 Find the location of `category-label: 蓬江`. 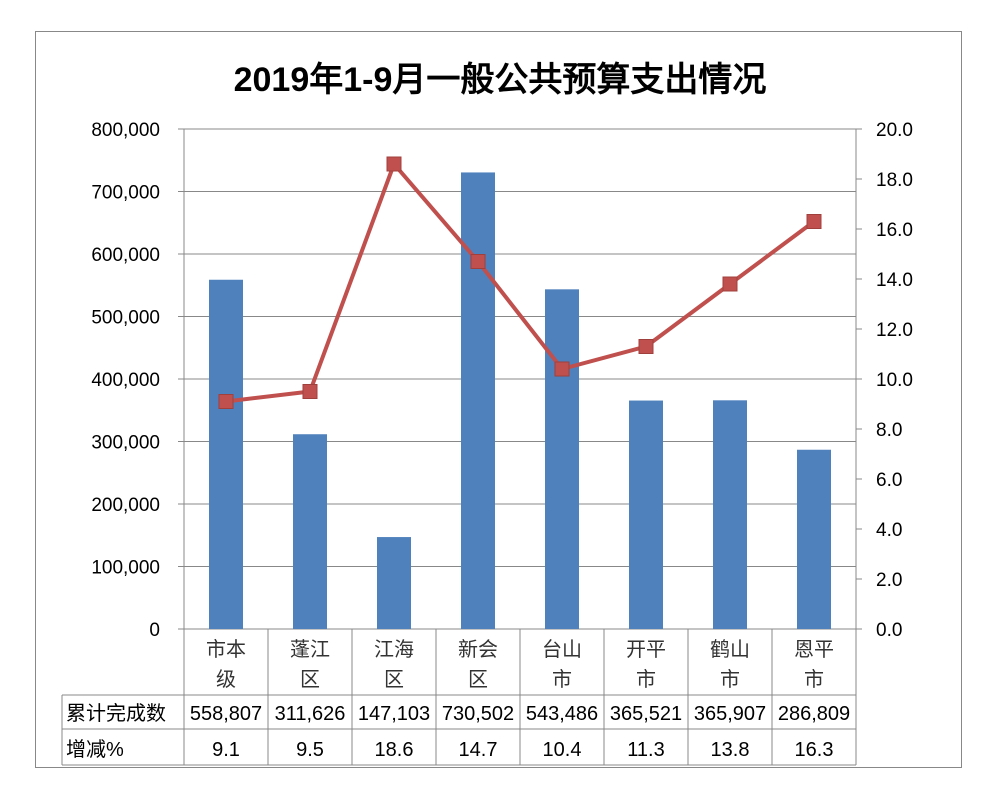

category-label: 蓬江 is located at coordinates (310, 649).